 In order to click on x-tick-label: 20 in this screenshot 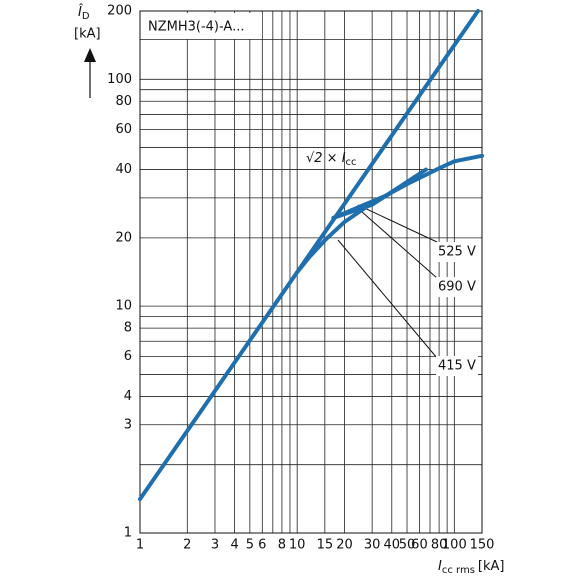, I will do `click(344, 545)`.